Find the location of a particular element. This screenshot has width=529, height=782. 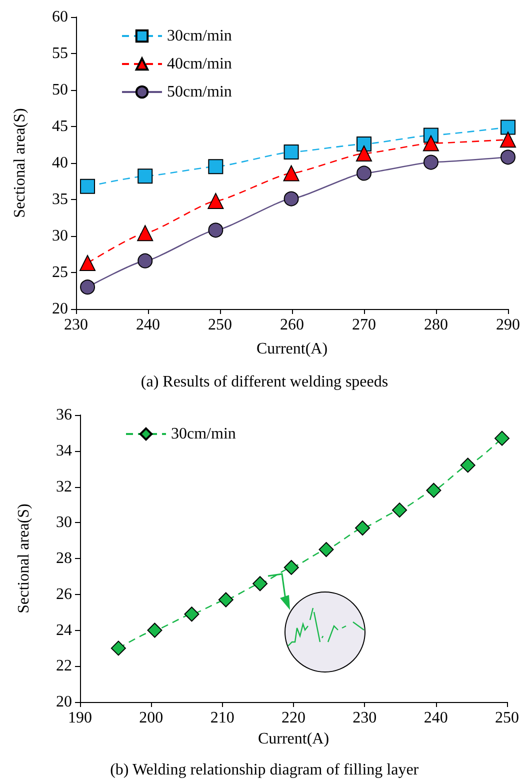

y-tick-label: 24 is located at coordinates (64, 630).